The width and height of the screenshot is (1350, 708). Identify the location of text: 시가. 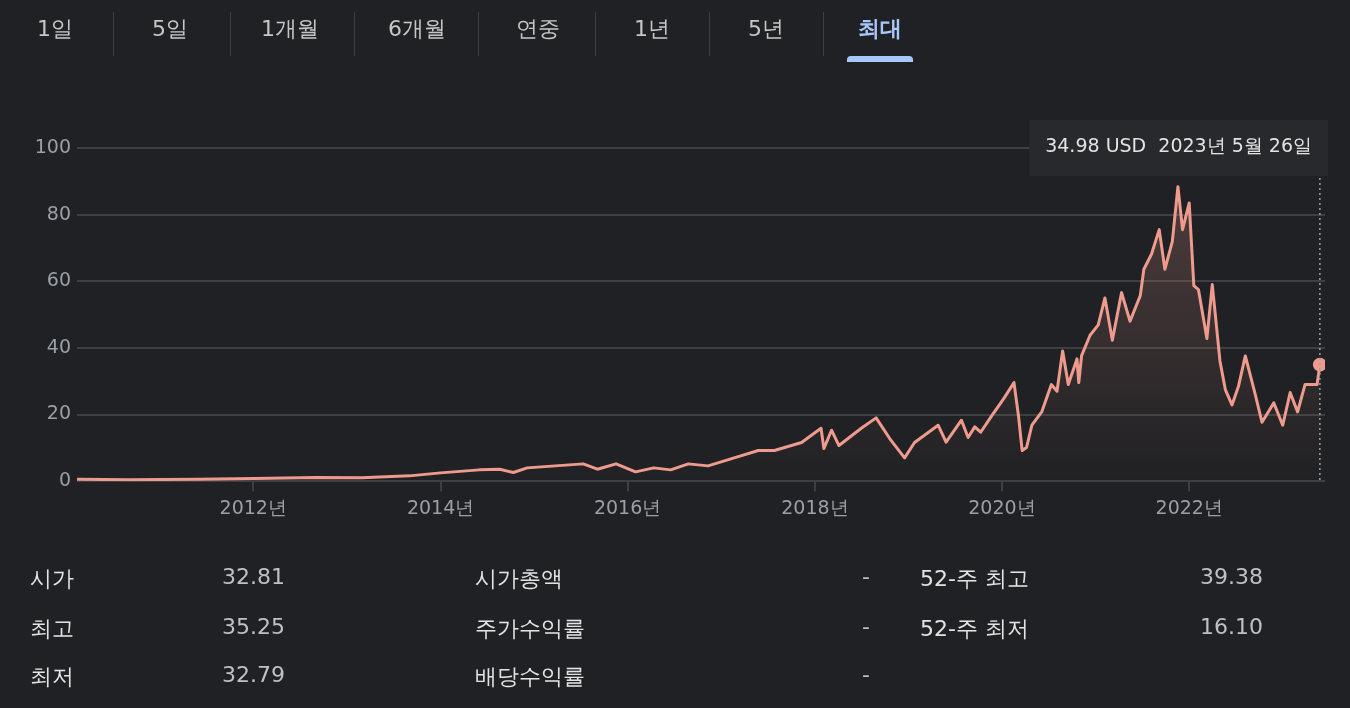
(52, 579).